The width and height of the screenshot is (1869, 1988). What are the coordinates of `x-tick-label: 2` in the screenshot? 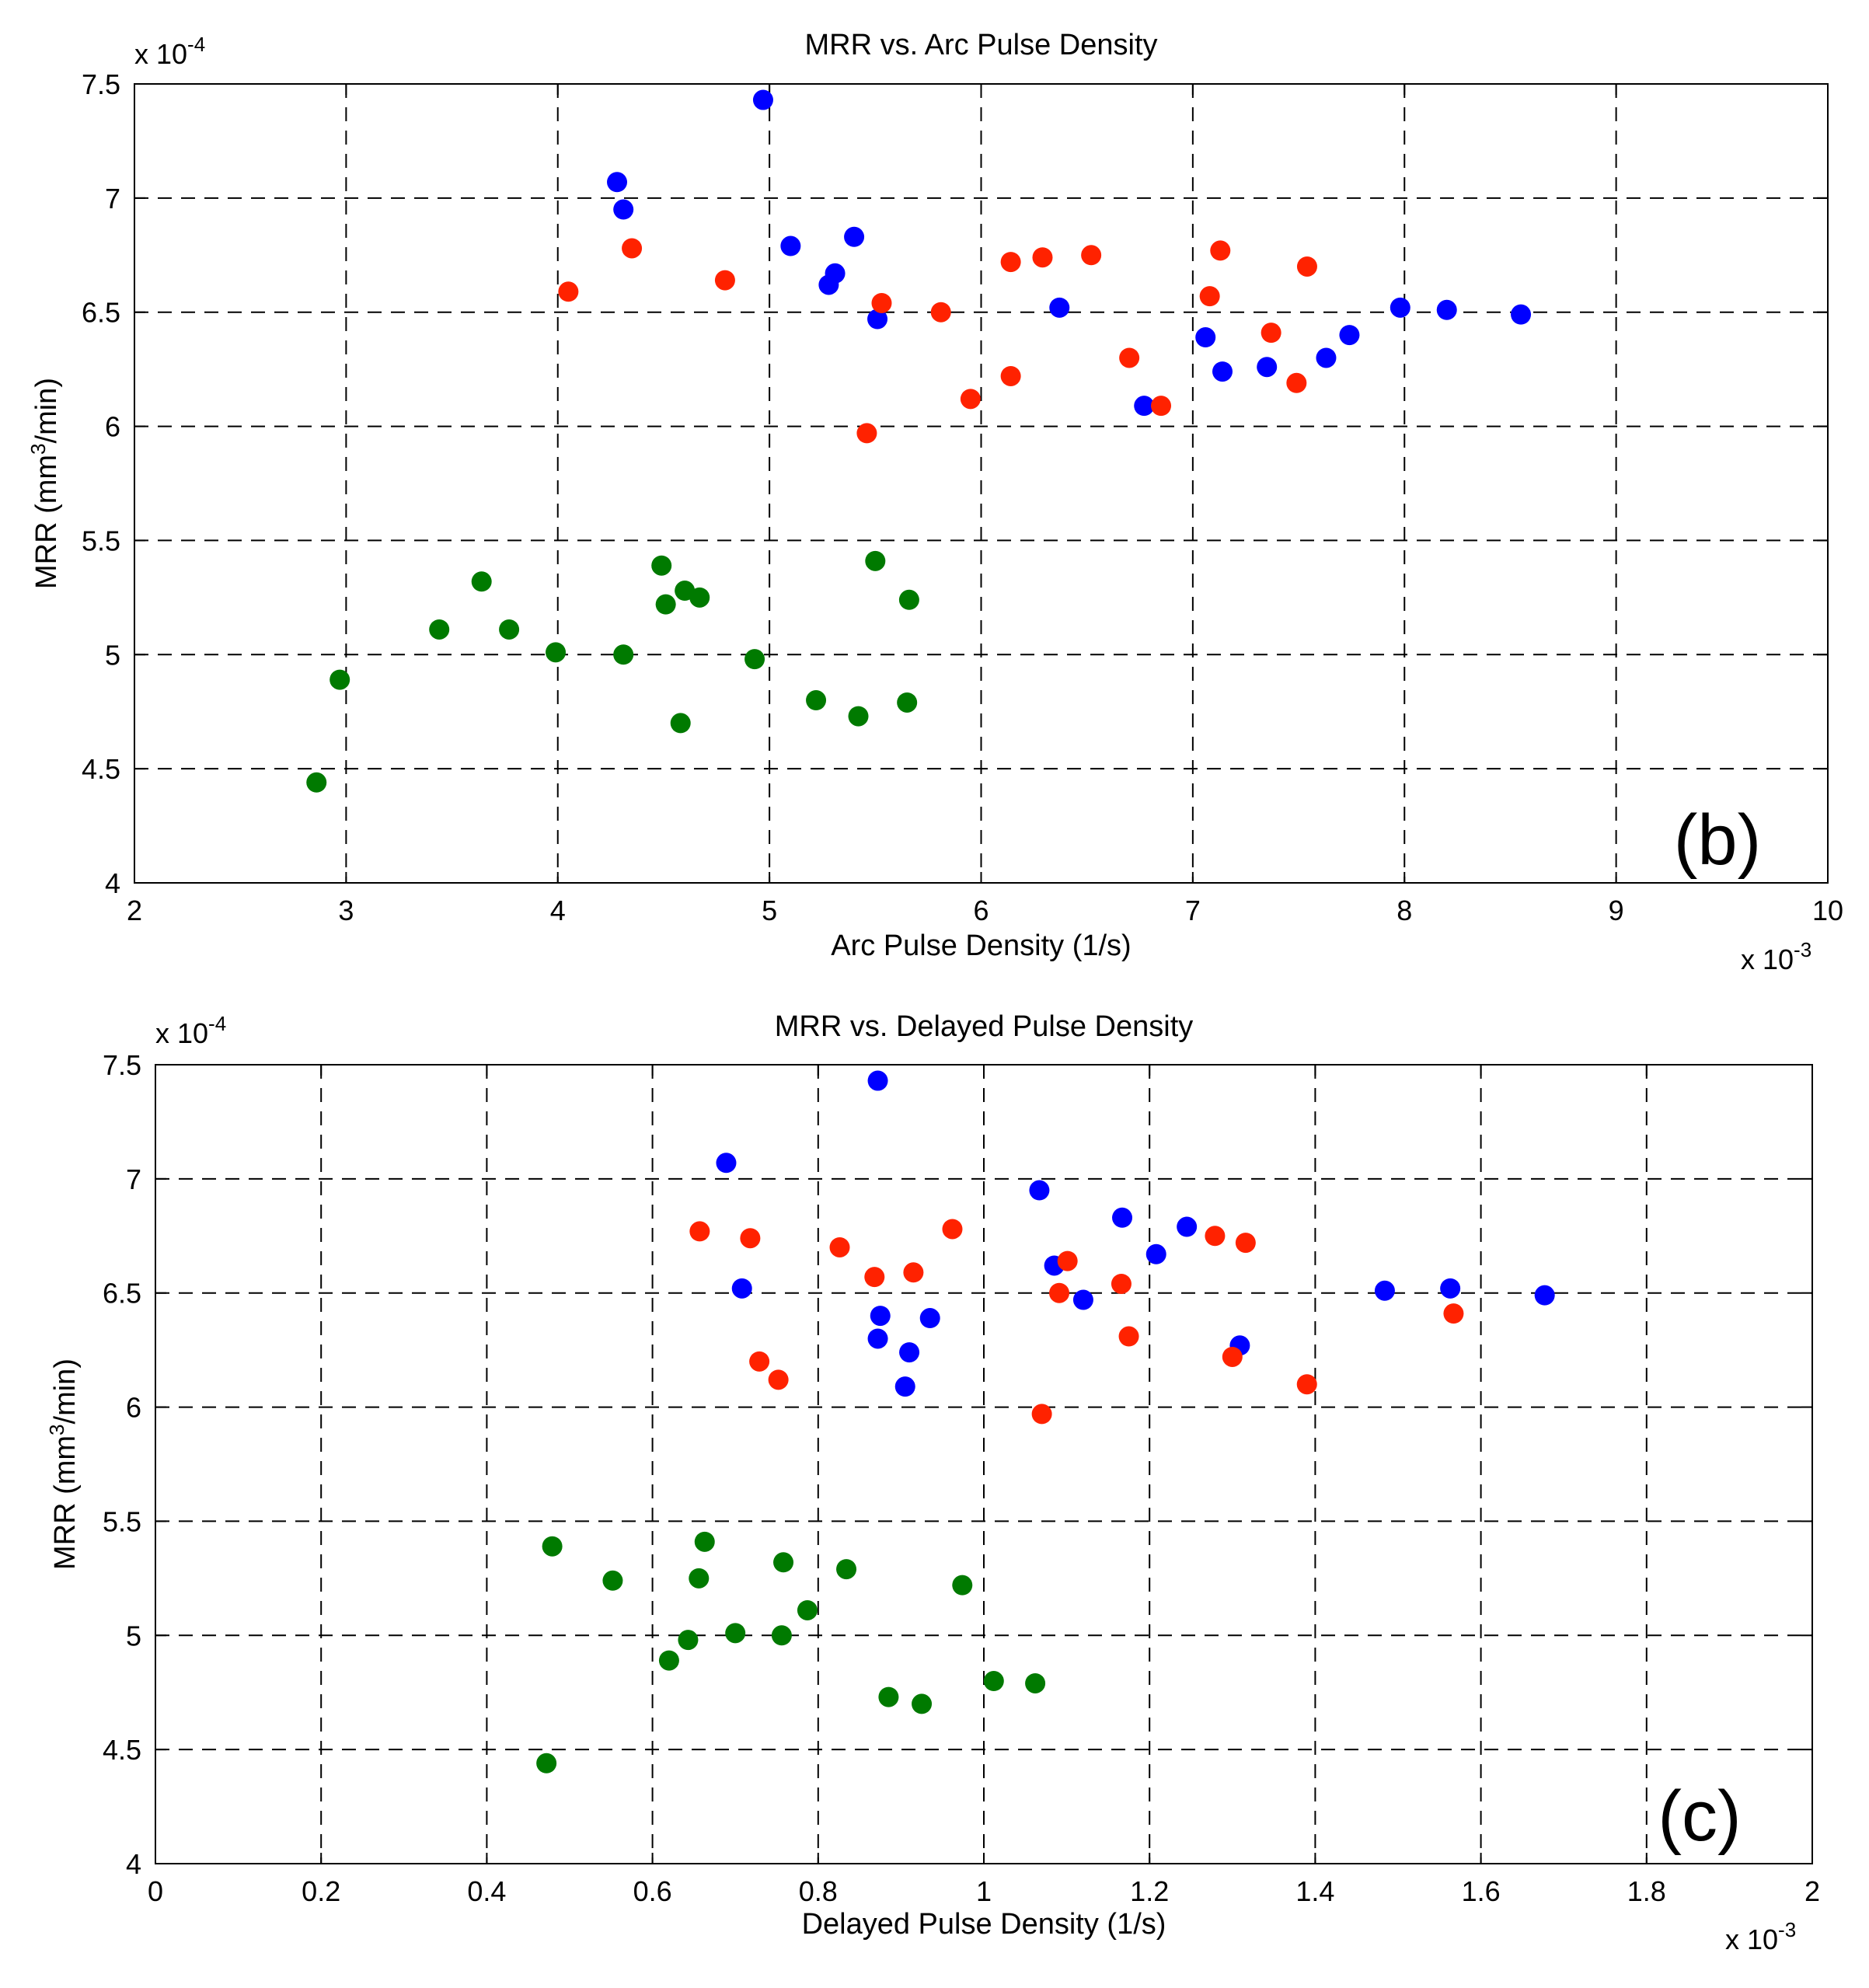 It's located at (1812, 1891).